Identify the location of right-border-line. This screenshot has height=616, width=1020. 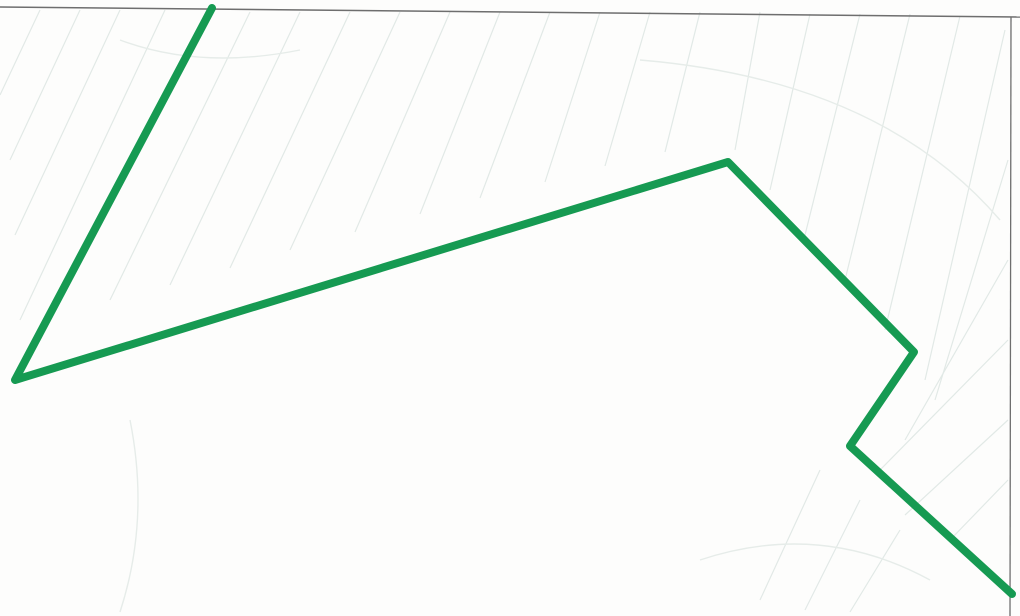
(1010, 316).